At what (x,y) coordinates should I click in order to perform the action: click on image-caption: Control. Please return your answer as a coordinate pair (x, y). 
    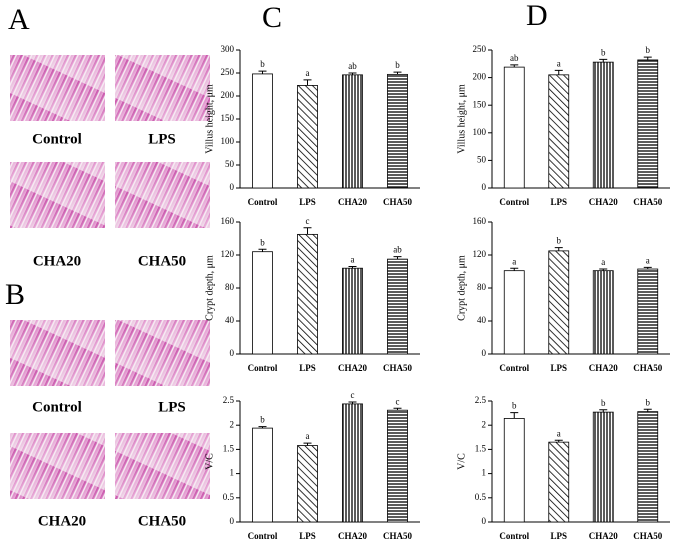
    Looking at the image, I should click on (57, 139).